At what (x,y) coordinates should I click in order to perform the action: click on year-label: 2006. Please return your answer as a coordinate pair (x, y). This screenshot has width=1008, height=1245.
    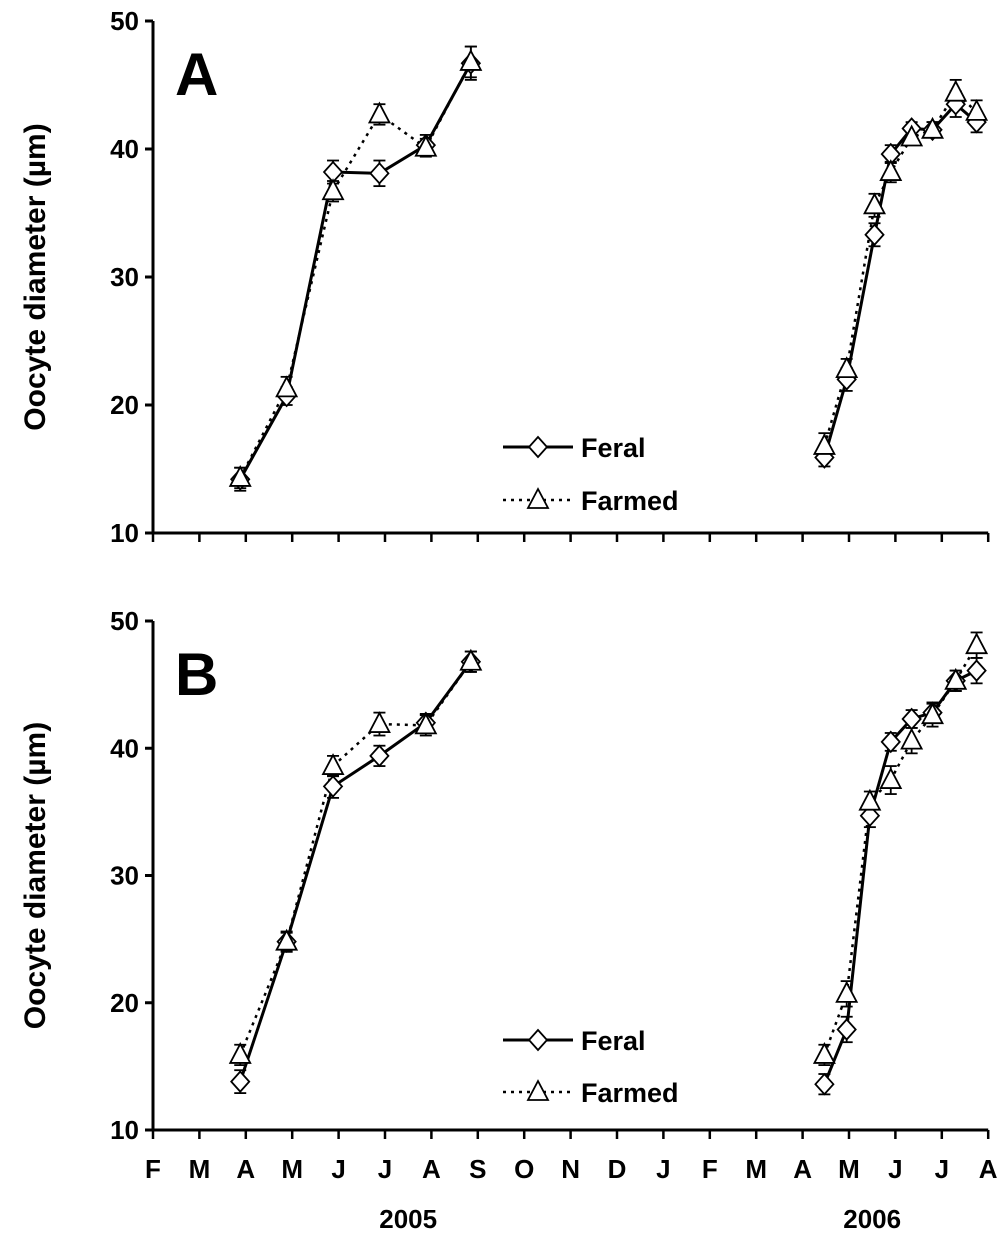
    Looking at the image, I should click on (872, 1219).